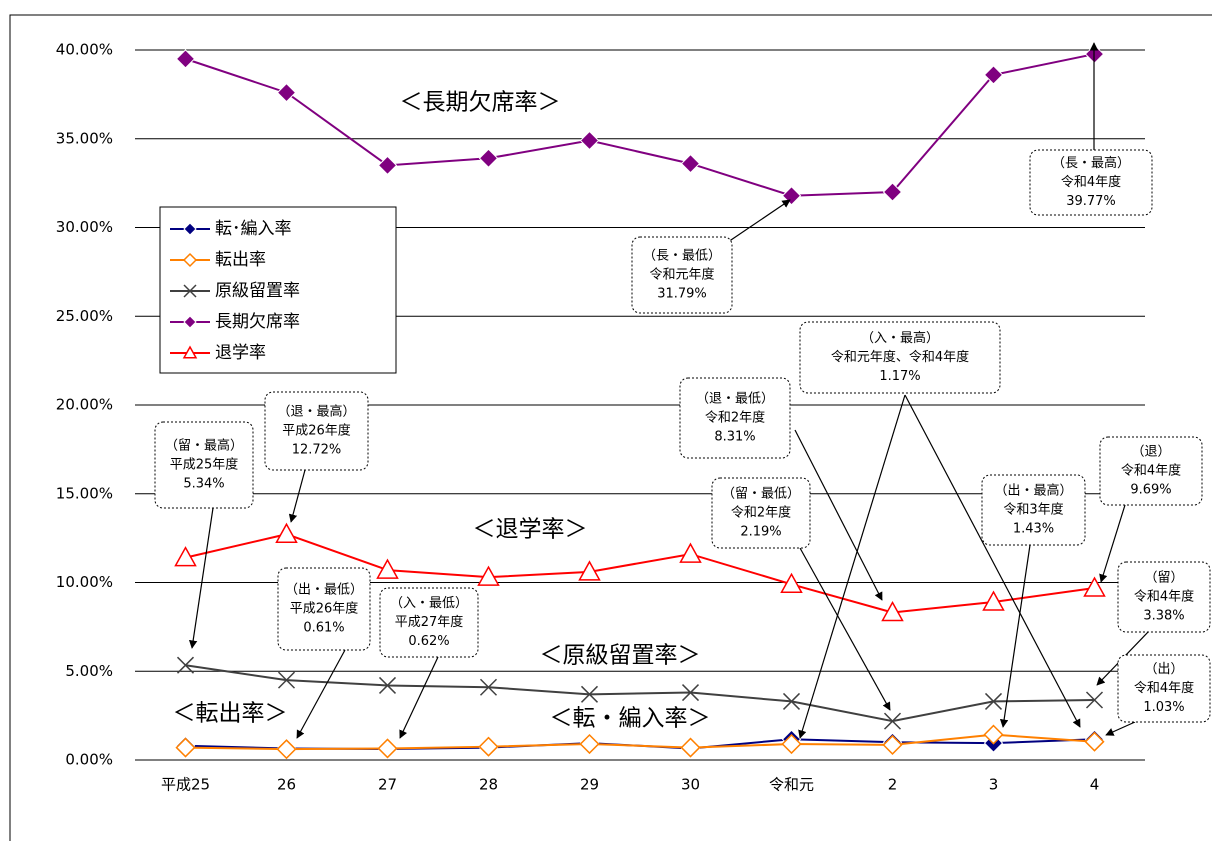 This screenshot has width=1212, height=841. I want to click on legend-label: 転出率, so click(240, 260).